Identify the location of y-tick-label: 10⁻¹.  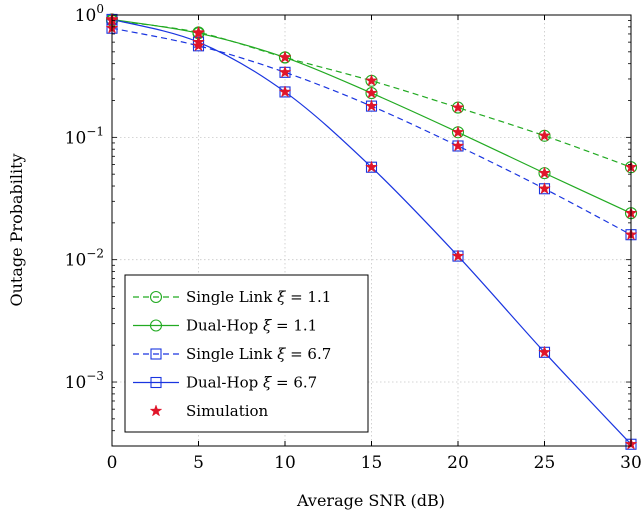
(84, 136).